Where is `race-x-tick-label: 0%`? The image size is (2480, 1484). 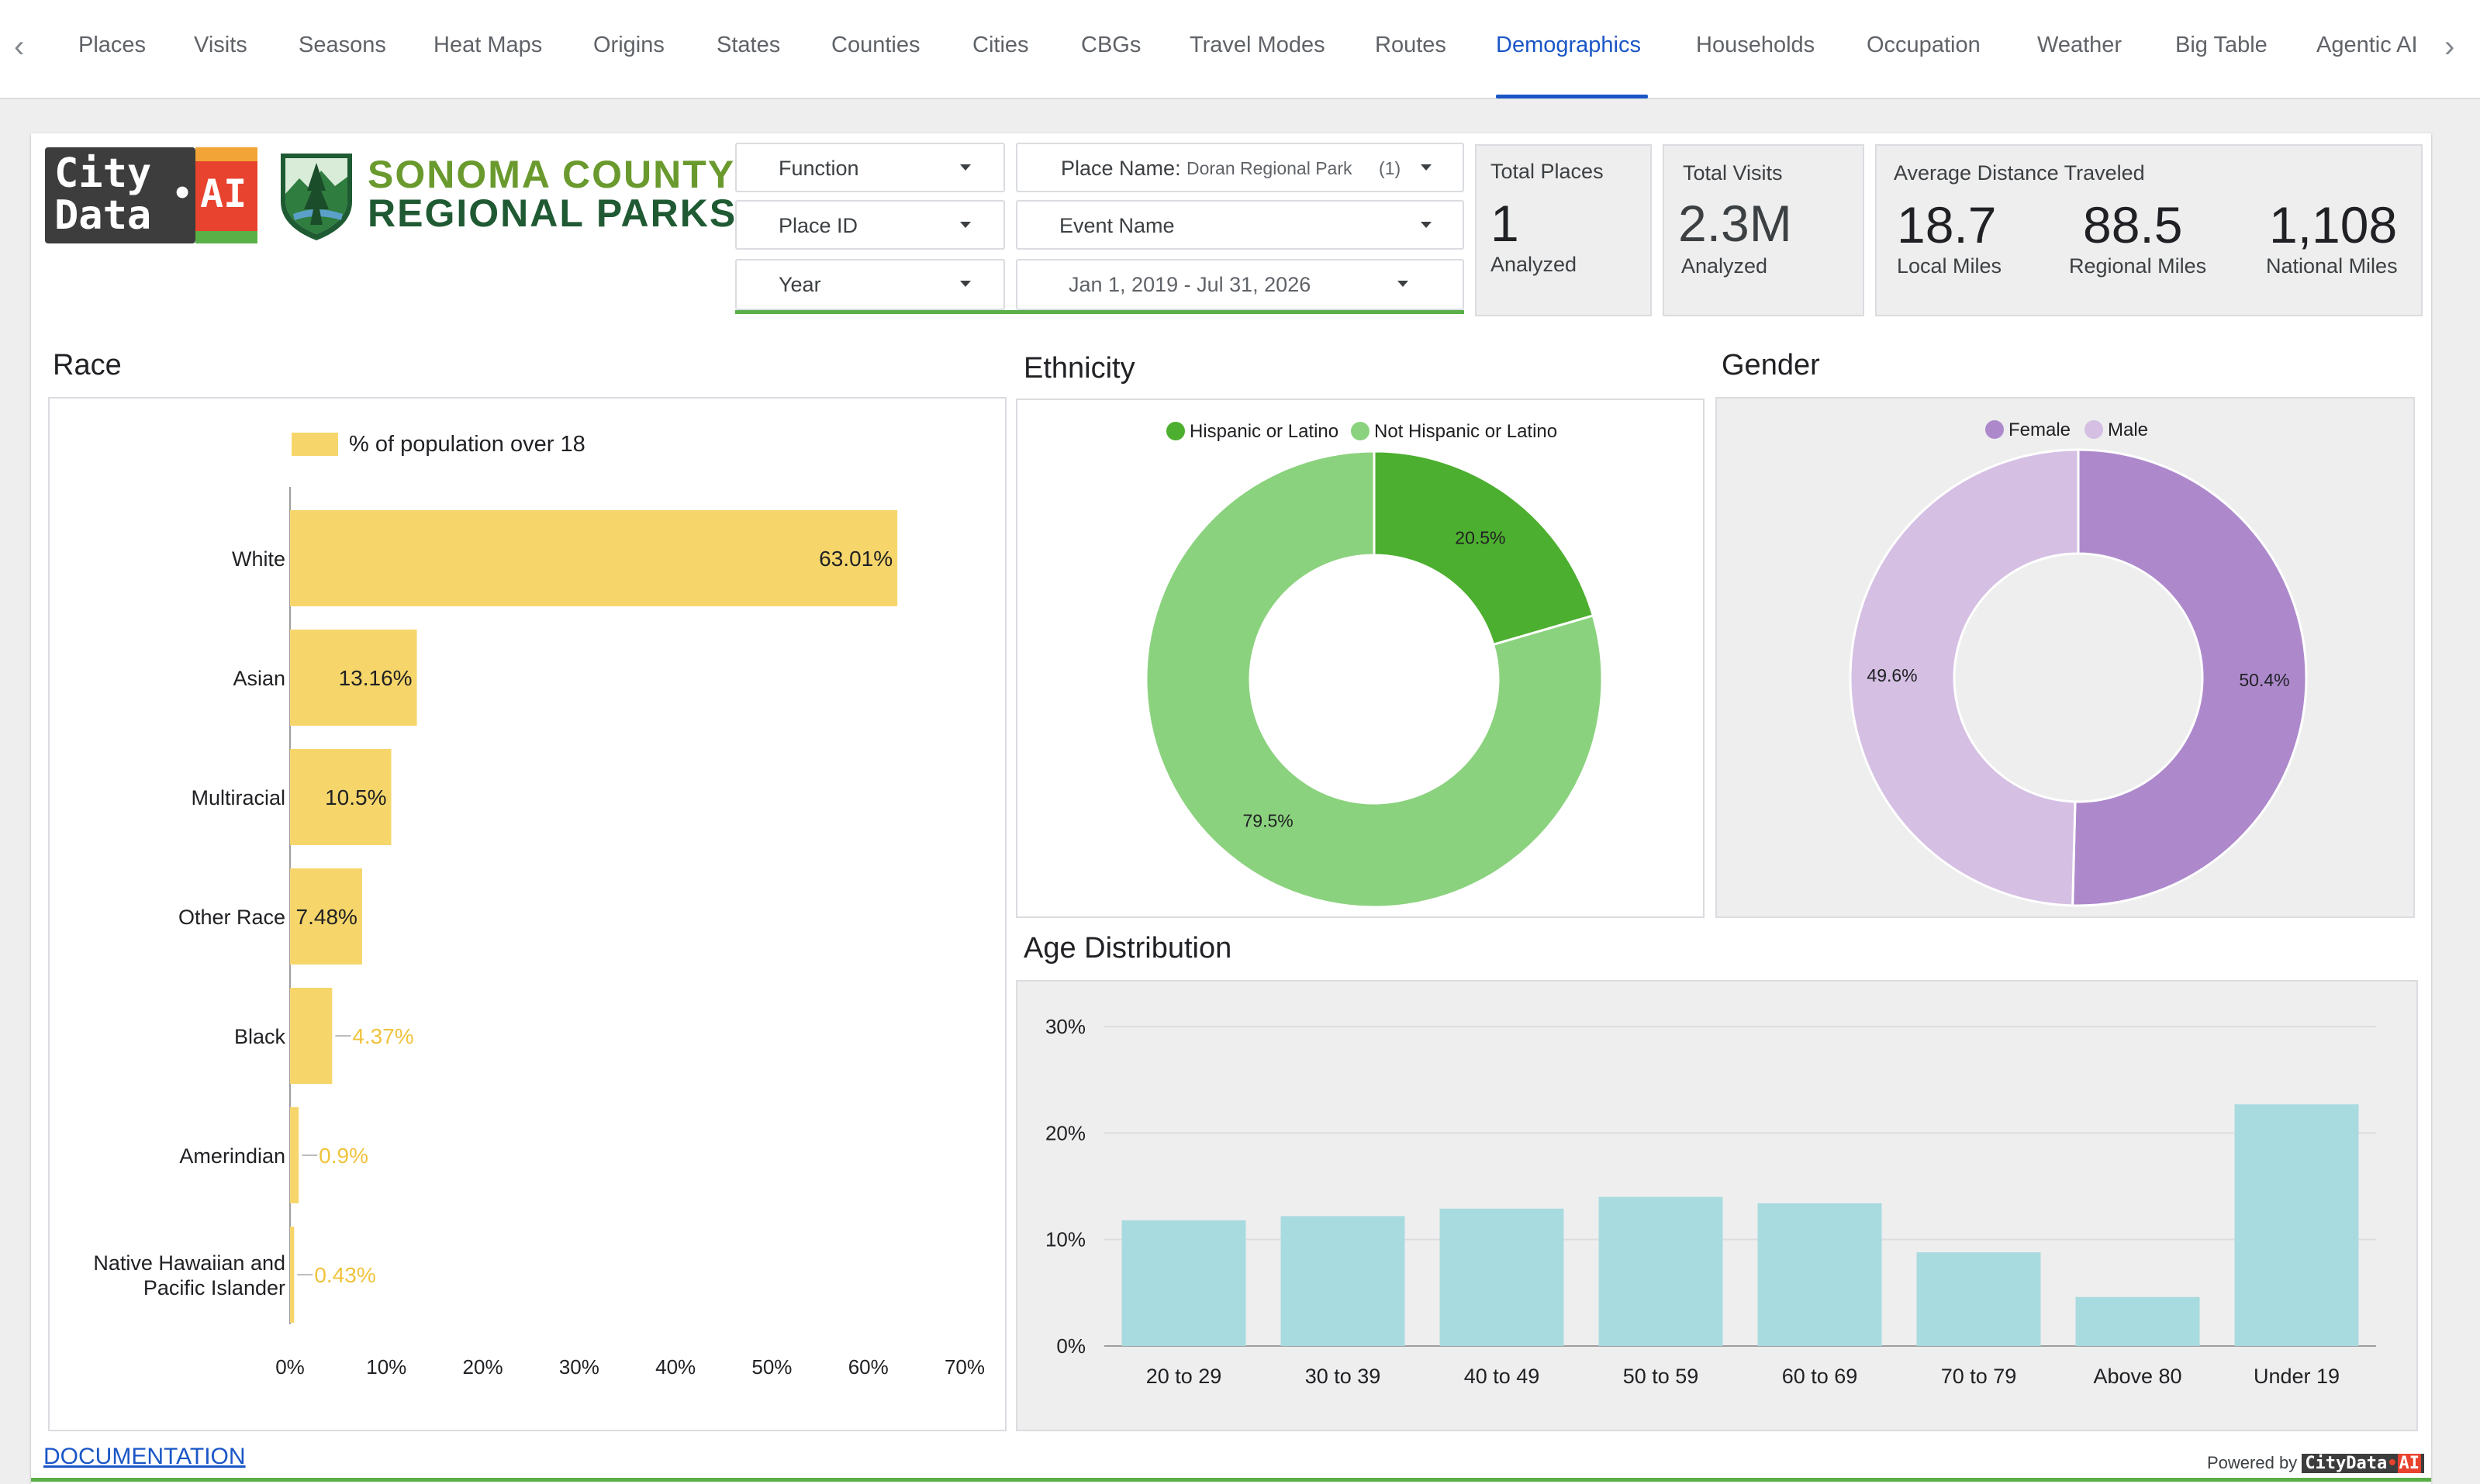
race-x-tick-label: 0% is located at coordinates (290, 1367).